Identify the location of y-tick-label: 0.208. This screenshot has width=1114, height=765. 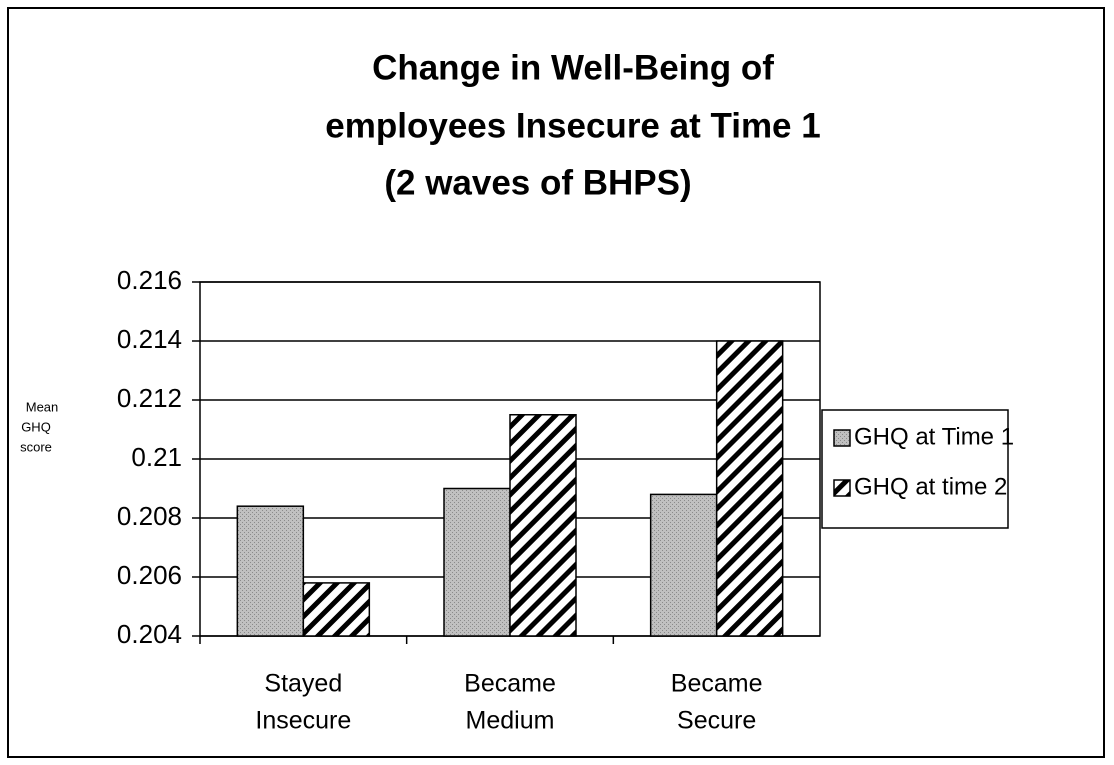
(149, 516).